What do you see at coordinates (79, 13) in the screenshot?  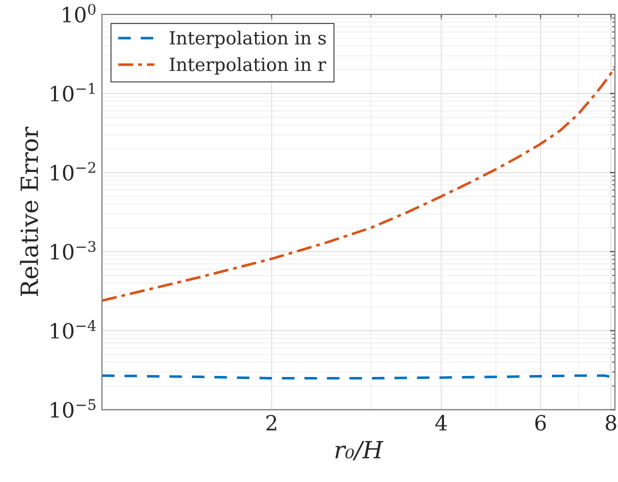 I see `y-tick-label: 10$^{0}$` at bounding box center [79, 13].